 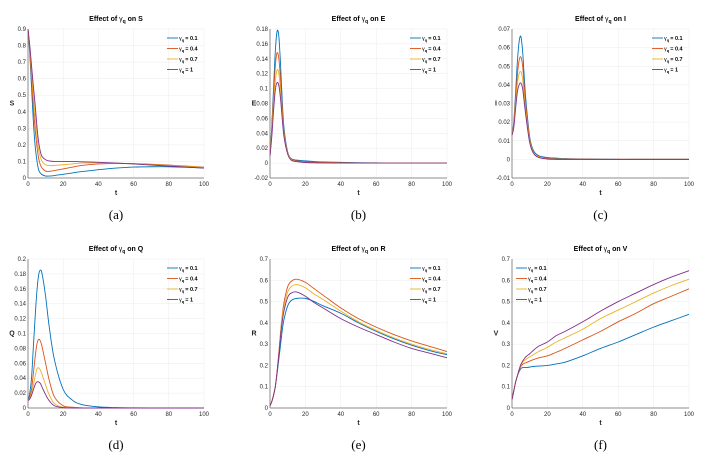 I want to click on y-tick-label: 0.5, so click(x=22, y=96).